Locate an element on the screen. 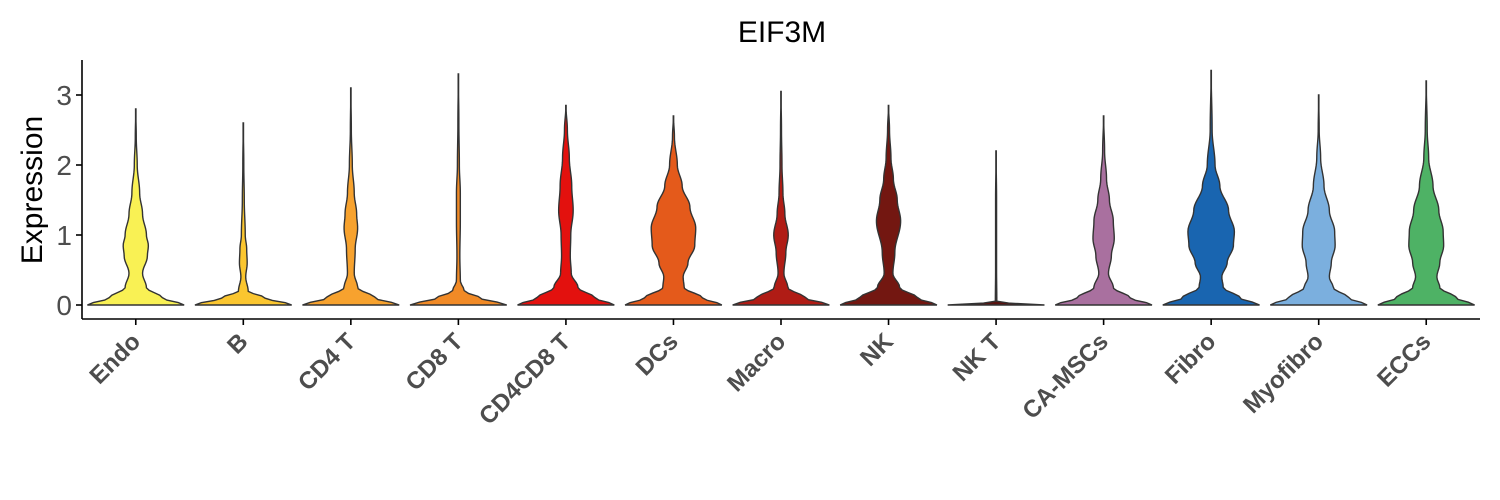  violin-macro is located at coordinates (781, 198).